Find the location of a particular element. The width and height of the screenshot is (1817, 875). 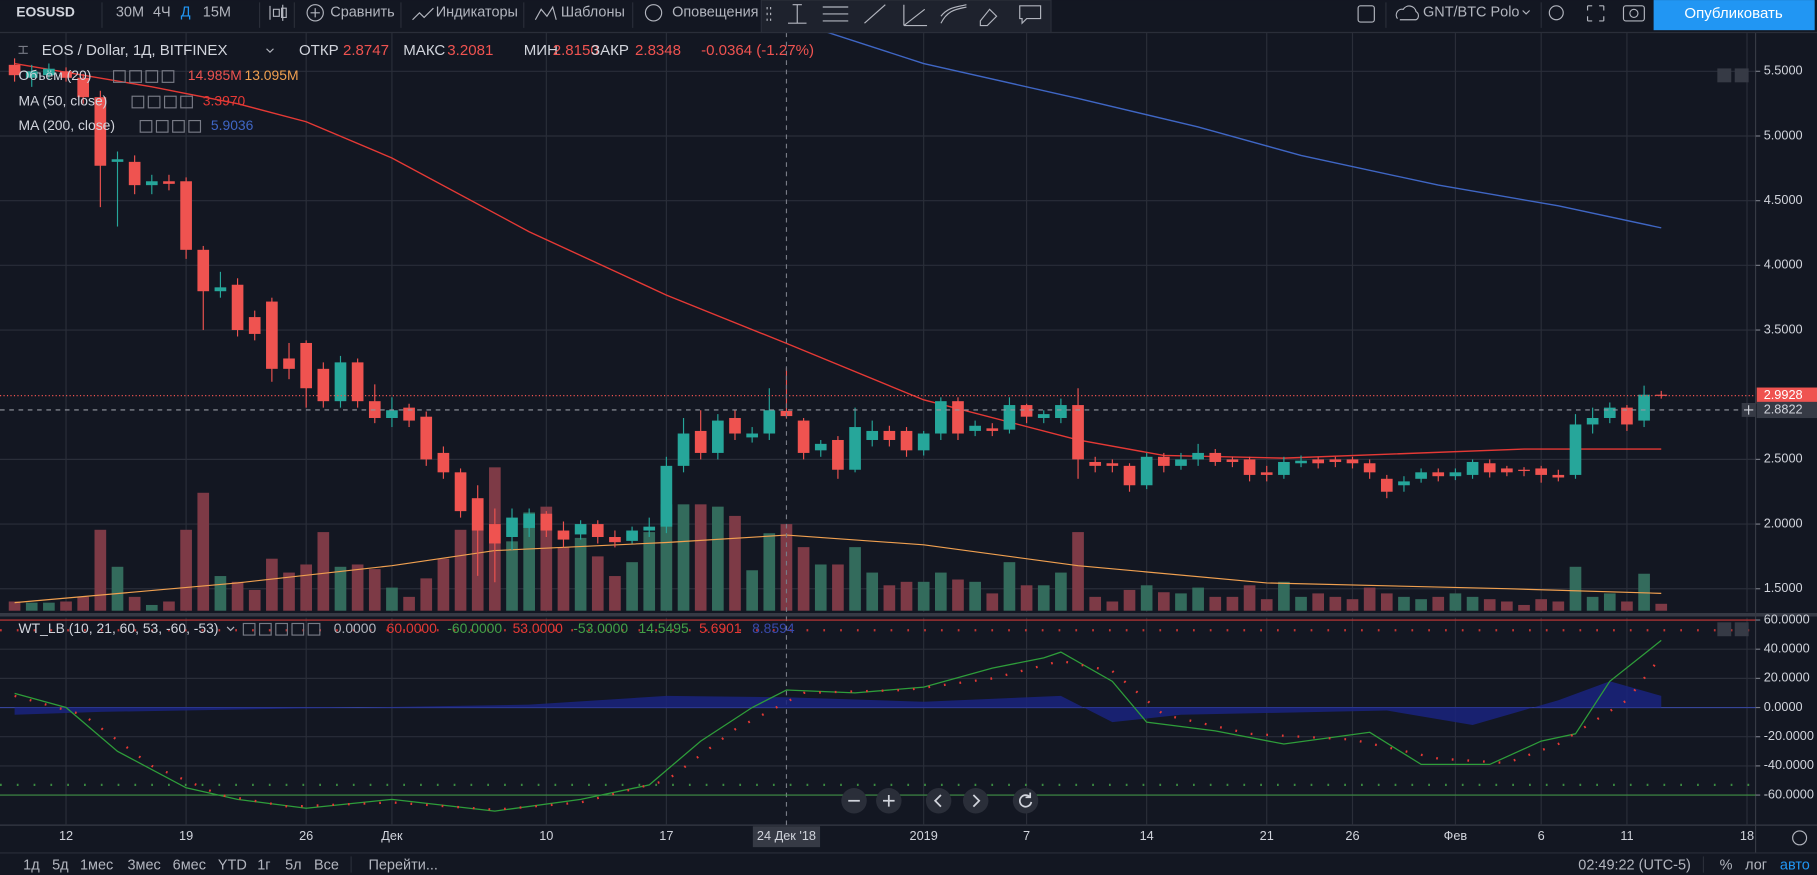

interval: 30М is located at coordinates (130, 13).